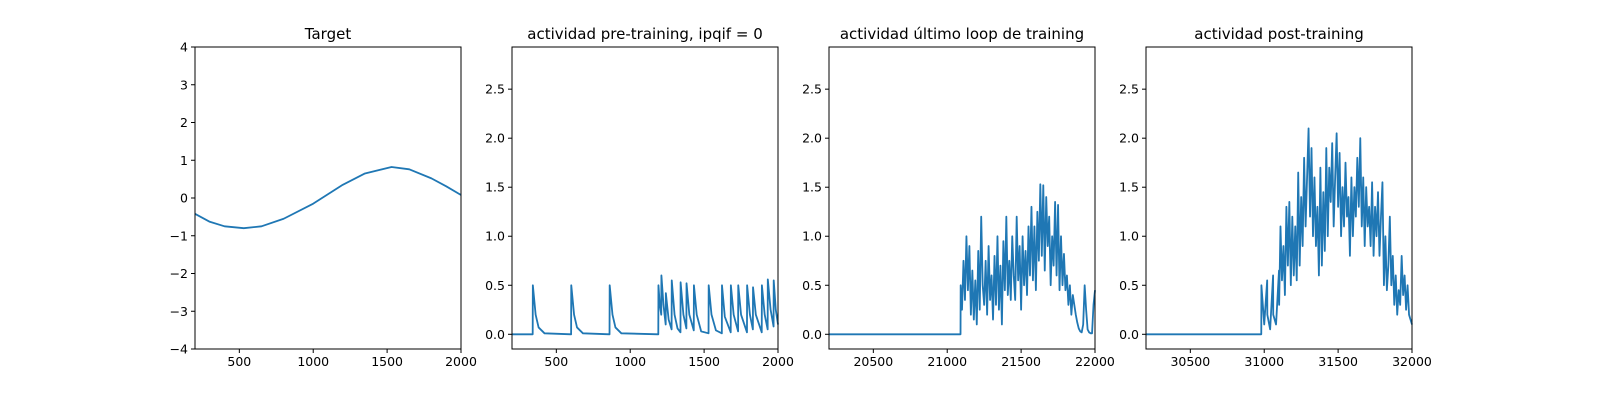  Describe the element at coordinates (184, 198) in the screenshot. I see `y-tick-label: 0` at that location.